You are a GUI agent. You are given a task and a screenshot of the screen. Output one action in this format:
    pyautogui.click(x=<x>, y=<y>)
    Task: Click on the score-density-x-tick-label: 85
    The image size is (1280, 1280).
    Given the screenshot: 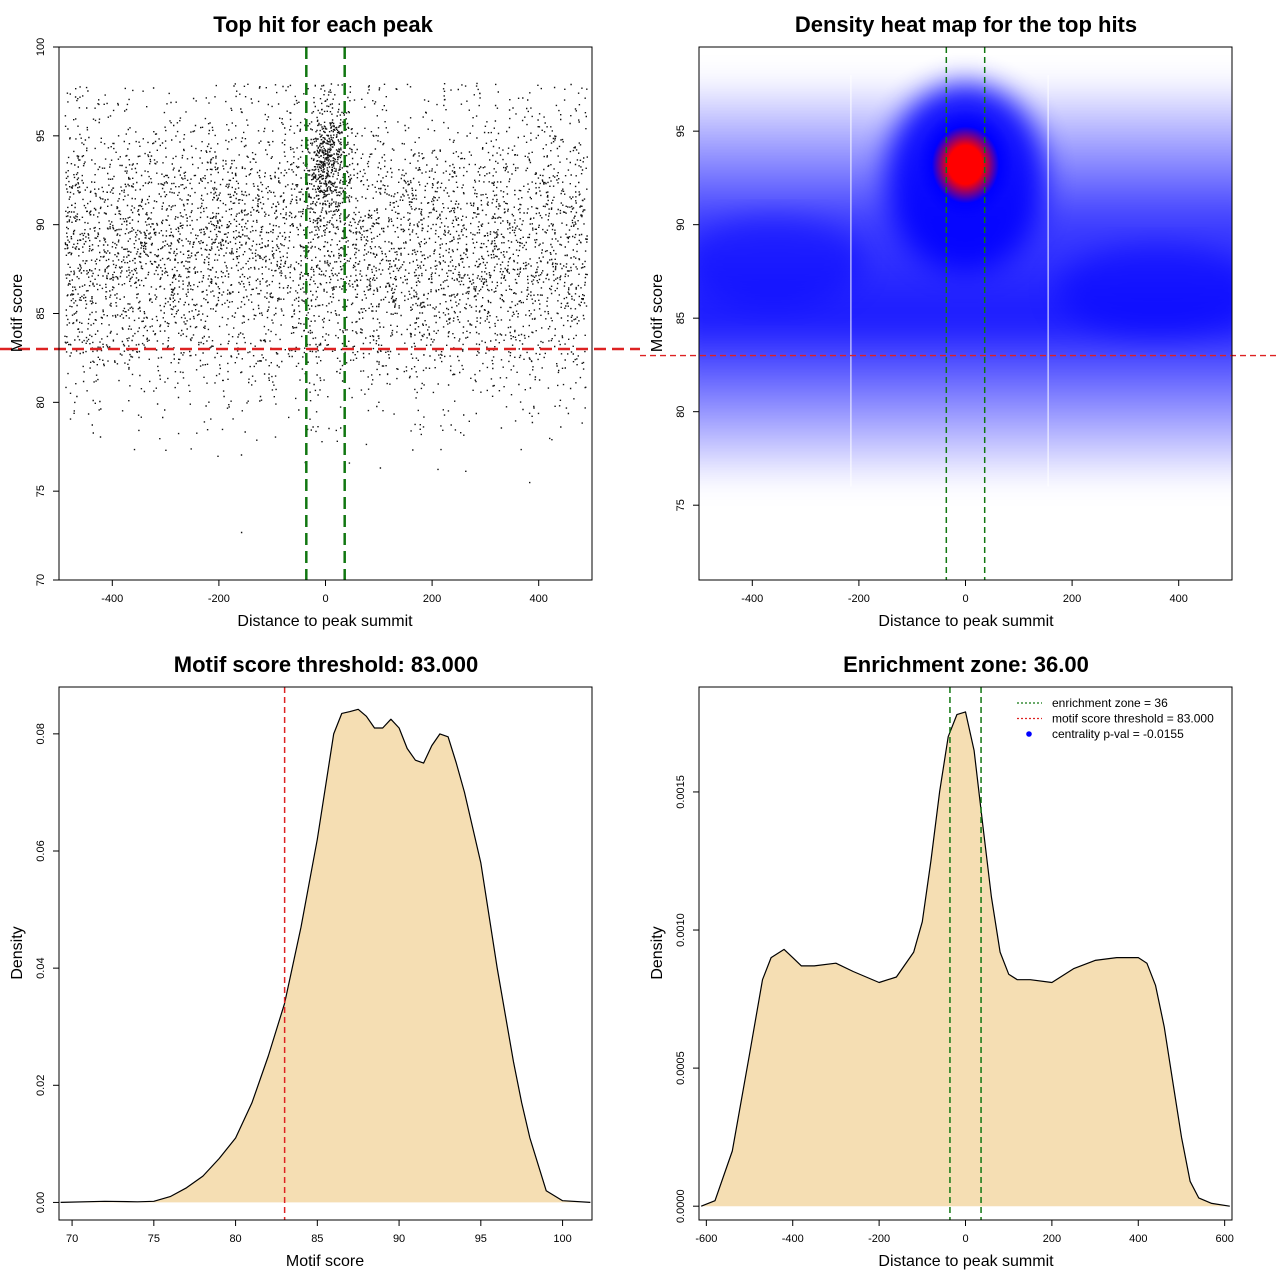 What is the action you would take?
    pyautogui.click(x=317, y=1239)
    